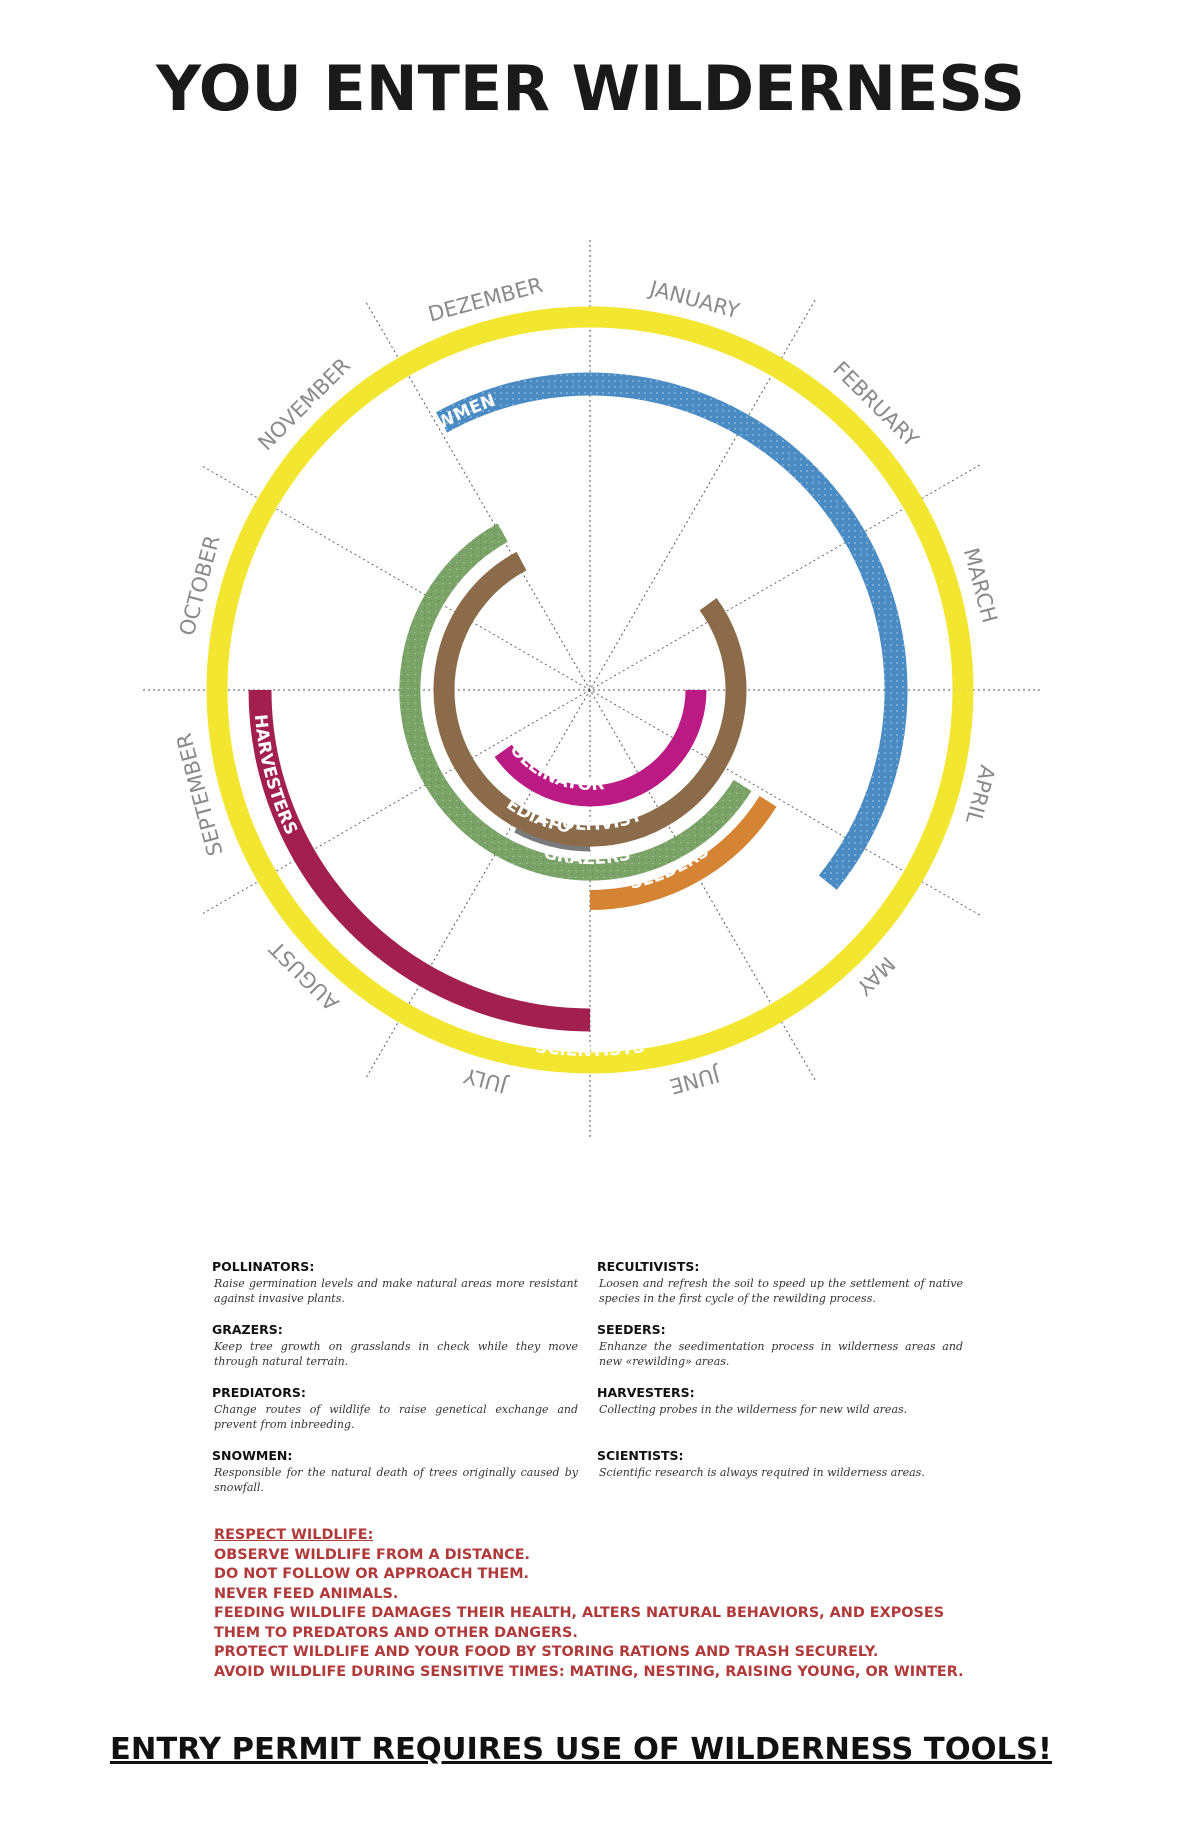  I want to click on month-label-april: APRIL, so click(980, 795).